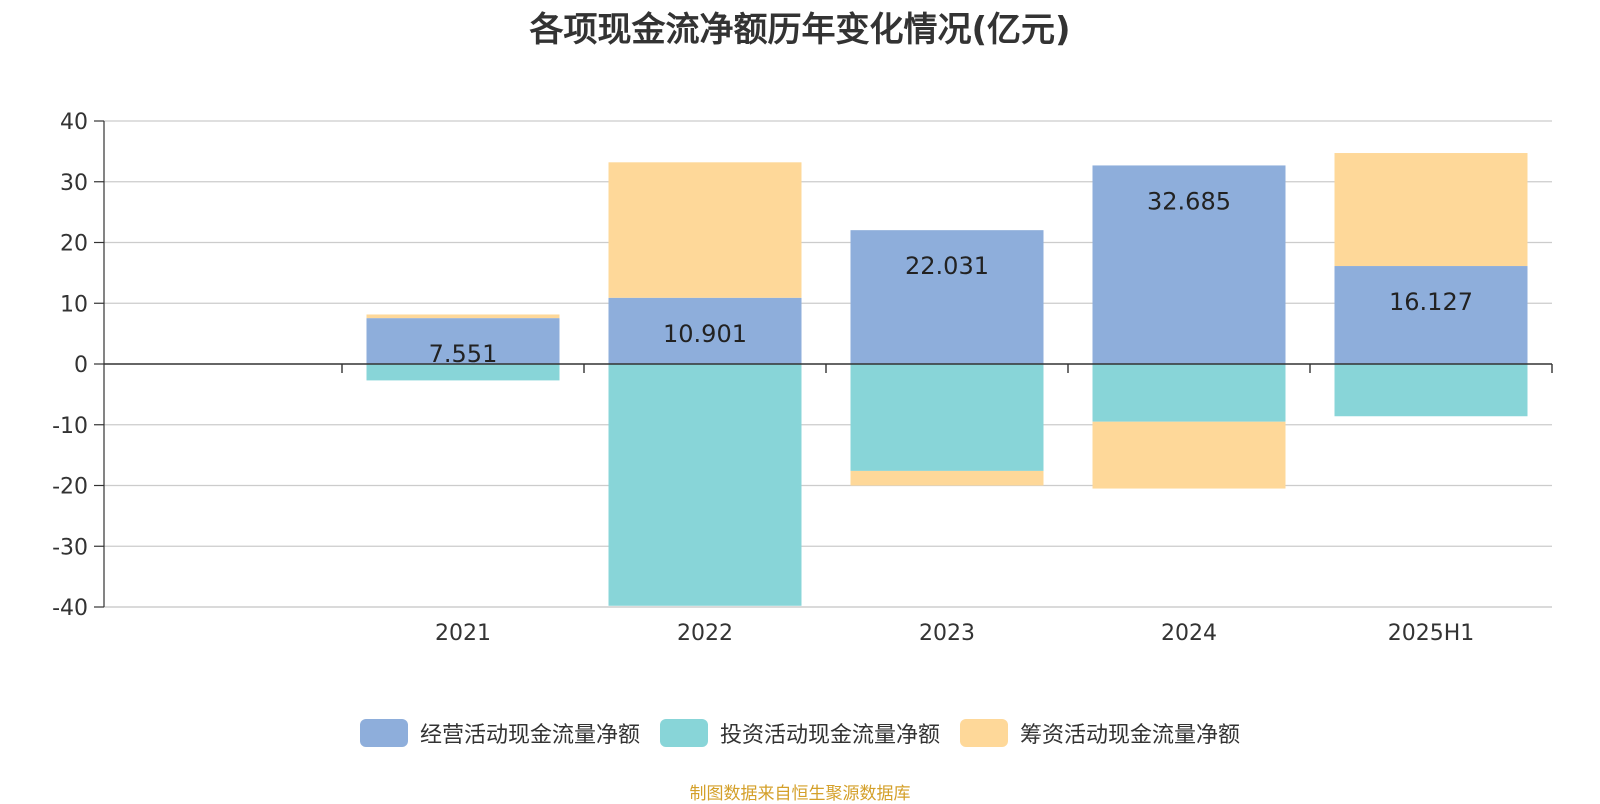 The width and height of the screenshot is (1600, 804). I want to click on y-tick-label: -20, so click(70, 487).